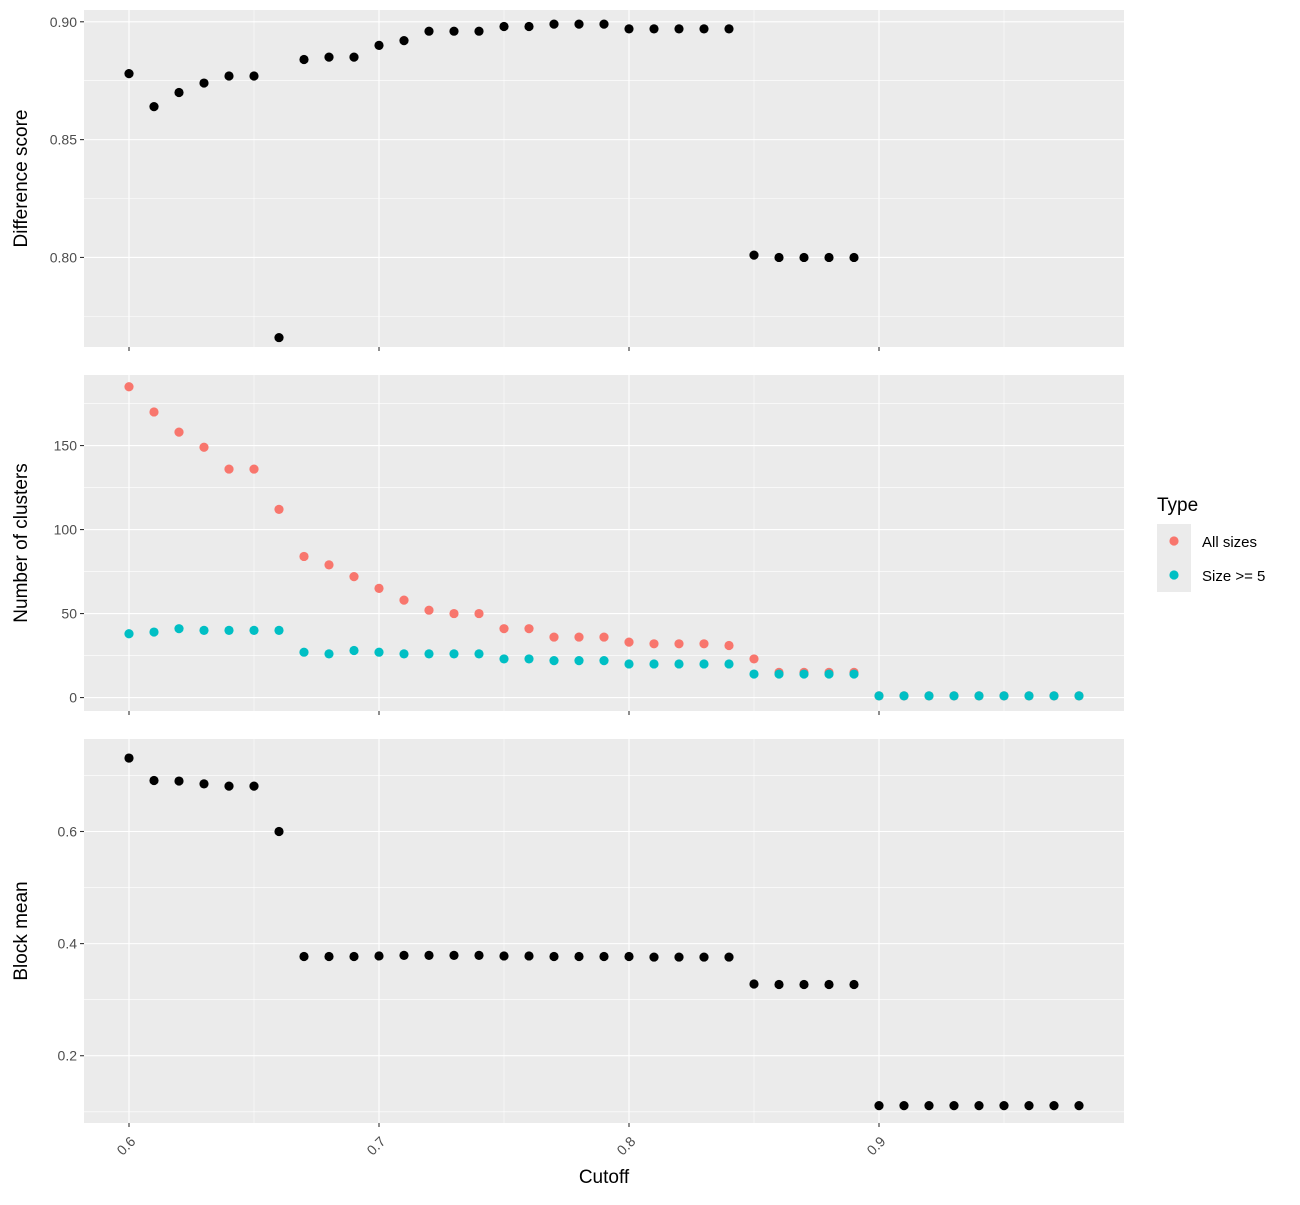  Describe the element at coordinates (73, 698) in the screenshot. I see `y-tick-label: 0` at that location.